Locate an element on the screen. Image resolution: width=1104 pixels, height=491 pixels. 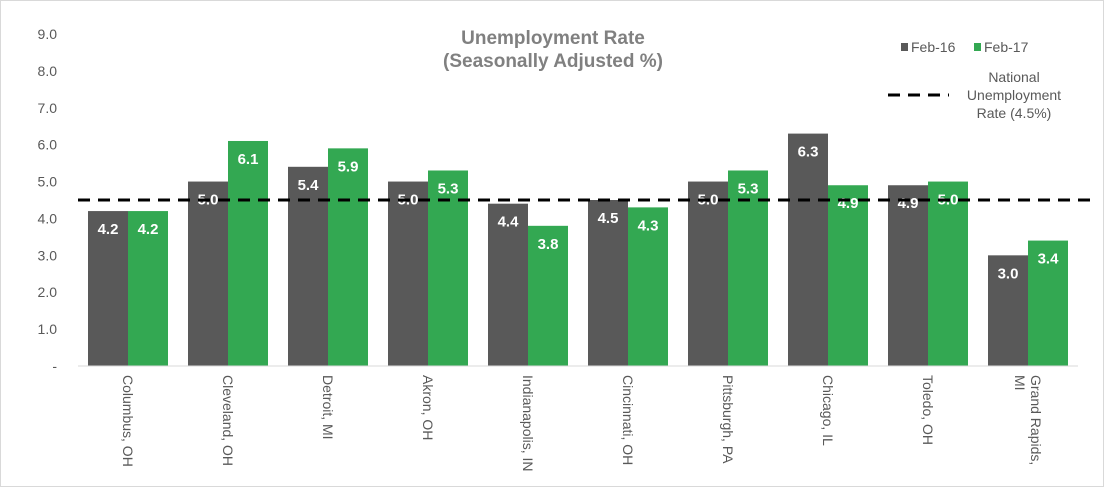
data-label: 6.3 is located at coordinates (808, 152).